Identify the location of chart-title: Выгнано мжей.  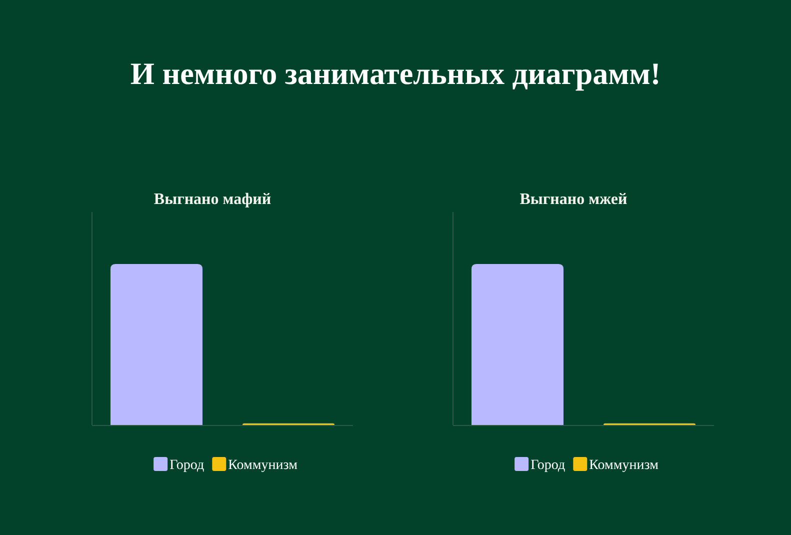
(574, 199).